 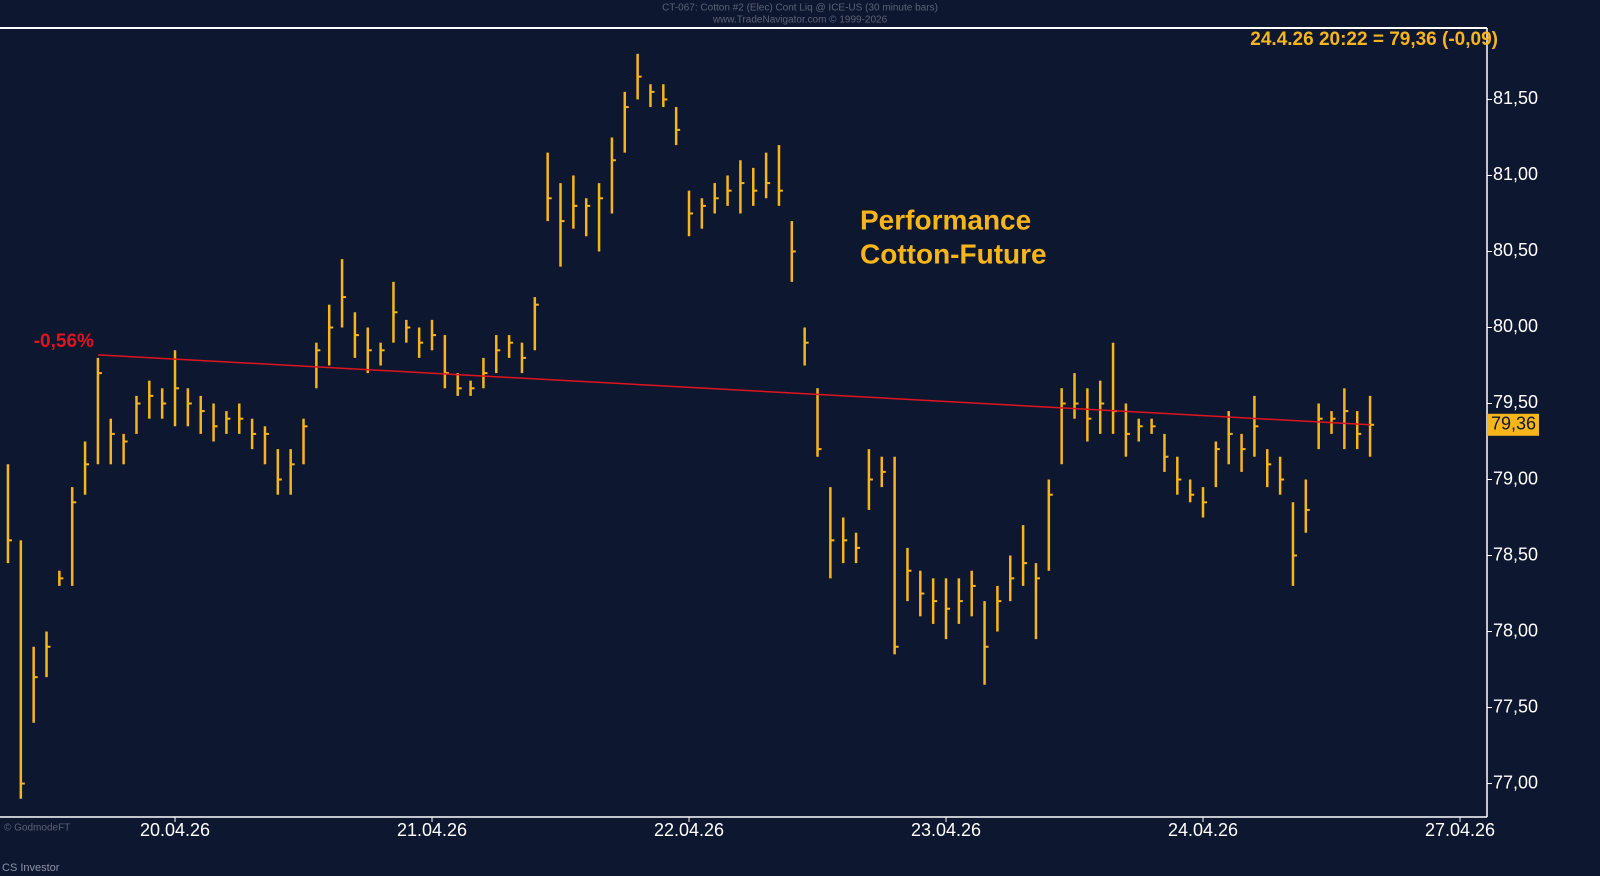 What do you see at coordinates (1374, 39) in the screenshot?
I see `status-text: 24.4.26 20:22 = 79,36 (-0,09)` at bounding box center [1374, 39].